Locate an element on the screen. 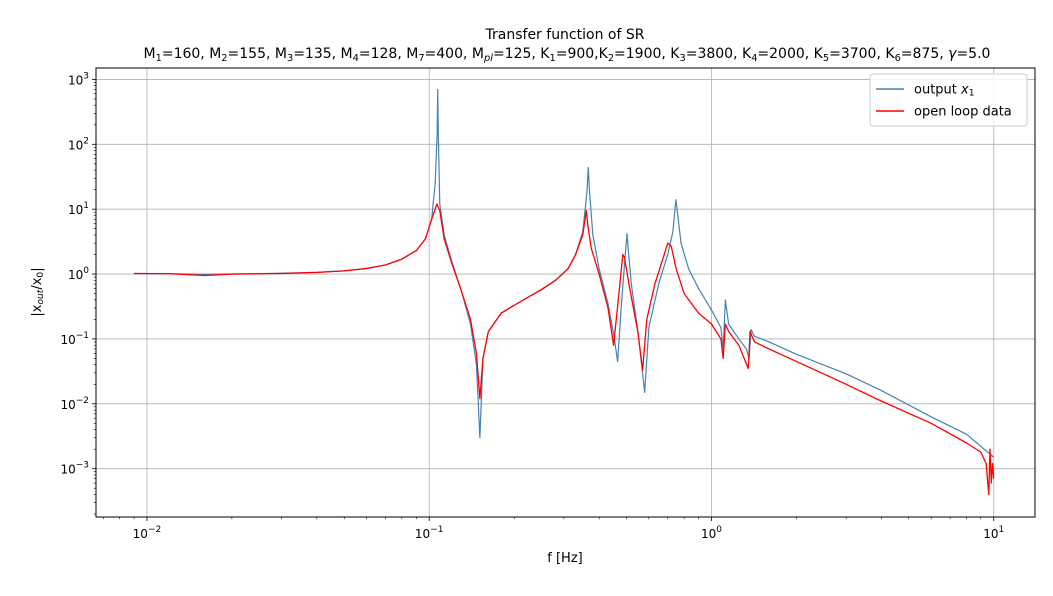  subscript: pl is located at coordinates (488, 58).